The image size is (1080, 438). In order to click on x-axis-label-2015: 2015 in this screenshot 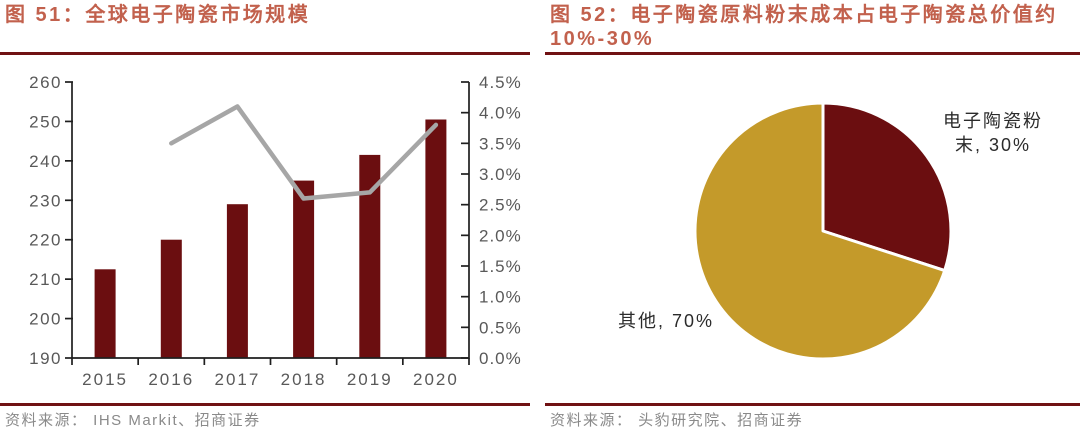, I will do `click(105, 379)`.